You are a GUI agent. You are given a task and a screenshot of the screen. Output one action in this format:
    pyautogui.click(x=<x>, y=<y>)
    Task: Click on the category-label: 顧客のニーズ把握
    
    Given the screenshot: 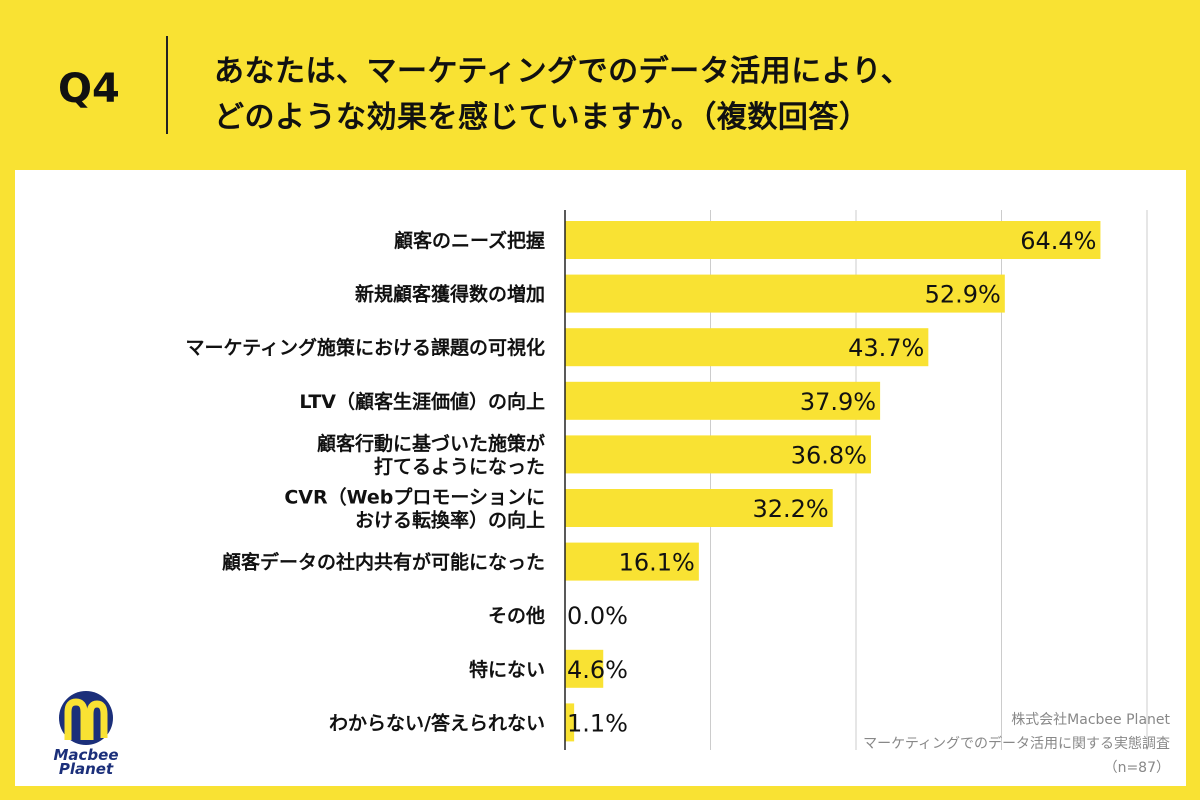 What is the action you would take?
    pyautogui.click(x=469, y=240)
    